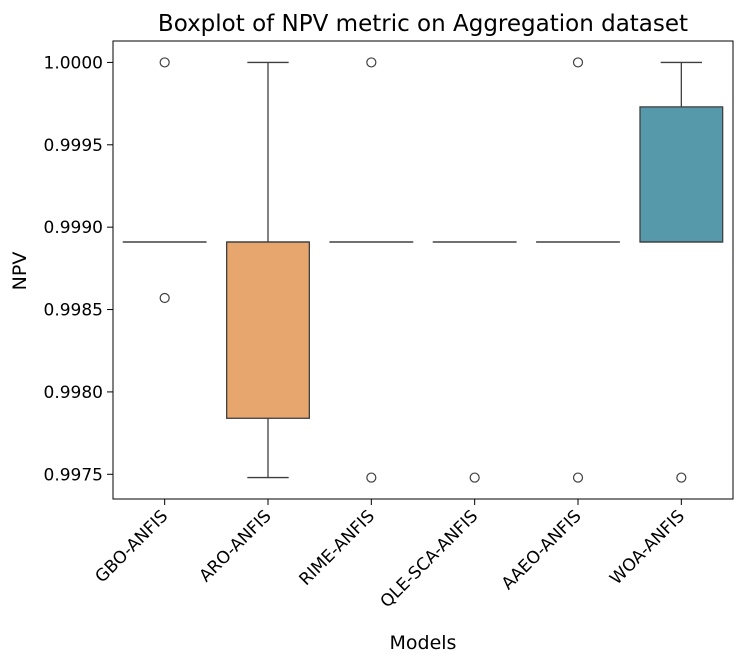 This screenshot has height=663, width=743. What do you see at coordinates (371, 270) in the screenshot?
I see `box-rime-anfis` at bounding box center [371, 270].